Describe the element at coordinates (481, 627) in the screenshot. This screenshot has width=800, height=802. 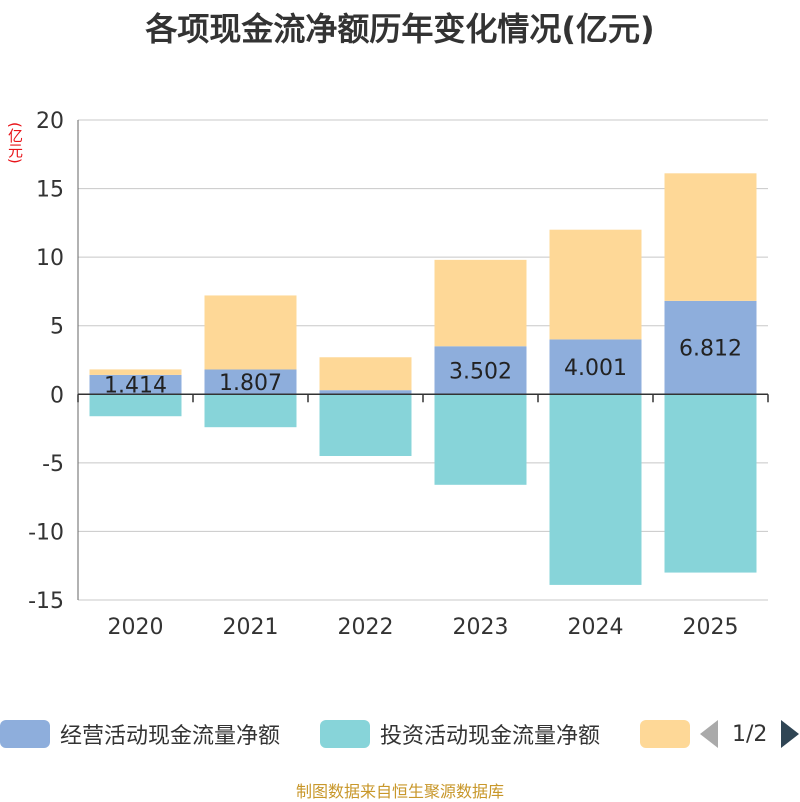
I see `x-tick-label: 2023` at that location.